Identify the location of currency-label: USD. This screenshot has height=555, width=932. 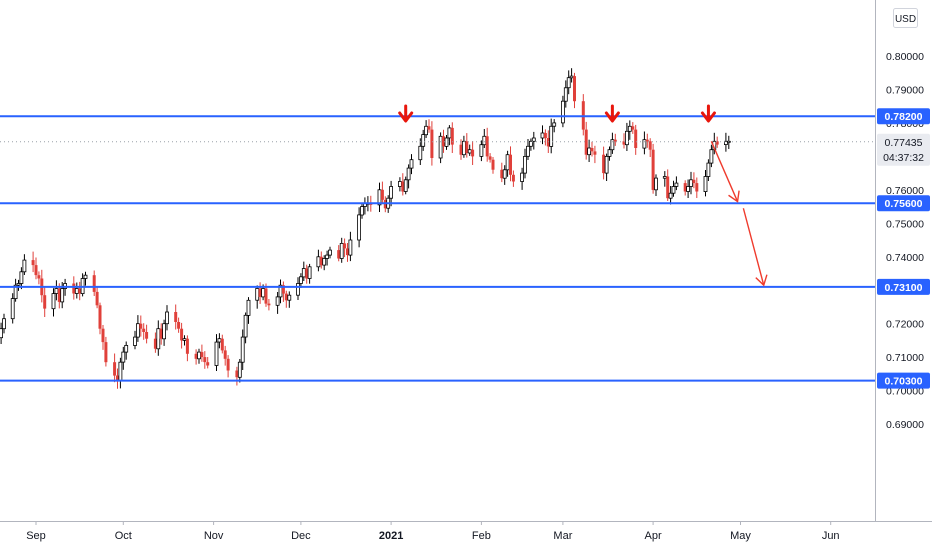
(905, 19).